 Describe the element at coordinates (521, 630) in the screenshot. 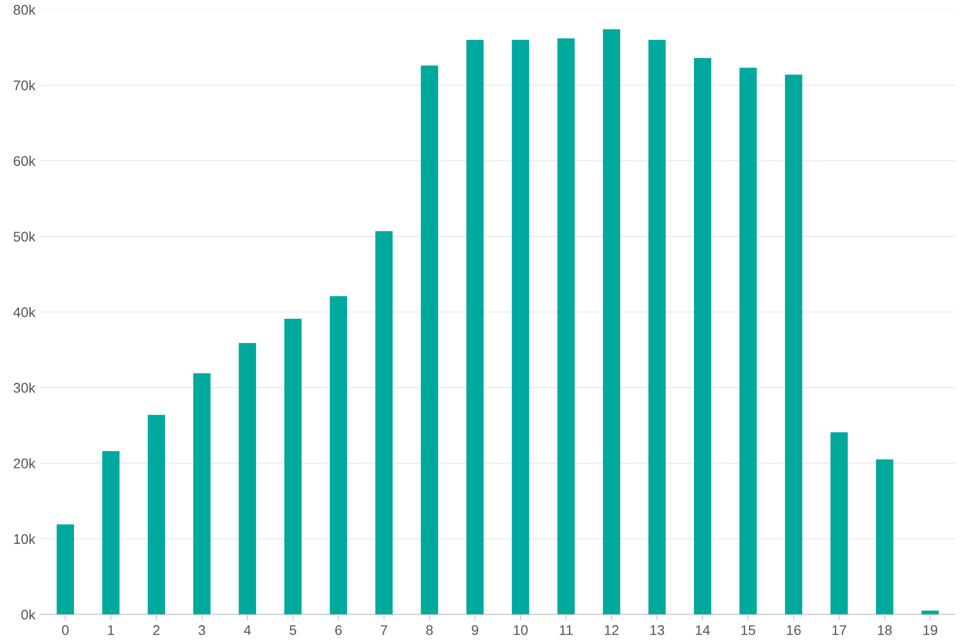

I see `x-tick-label: 10` at that location.